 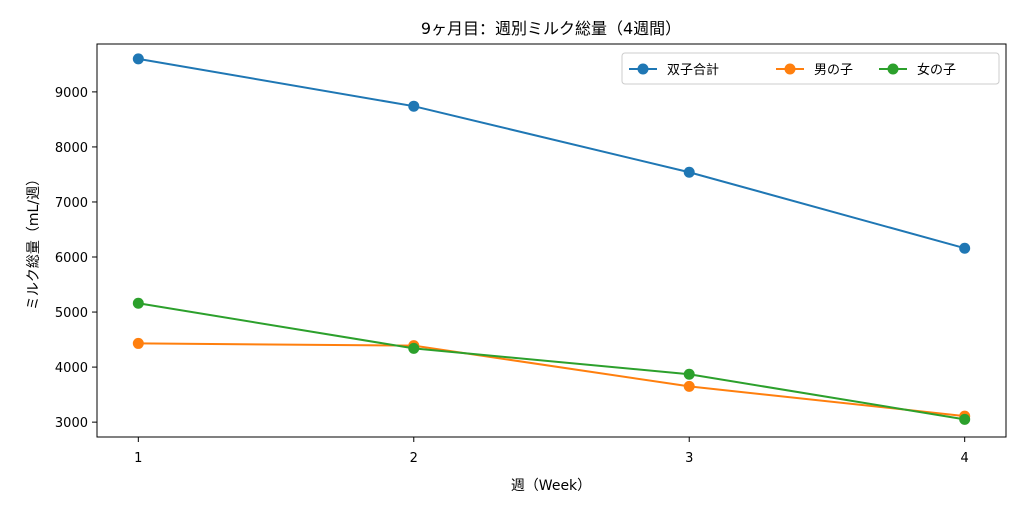 I want to click on y-tick-label: 6000, so click(x=71, y=258).